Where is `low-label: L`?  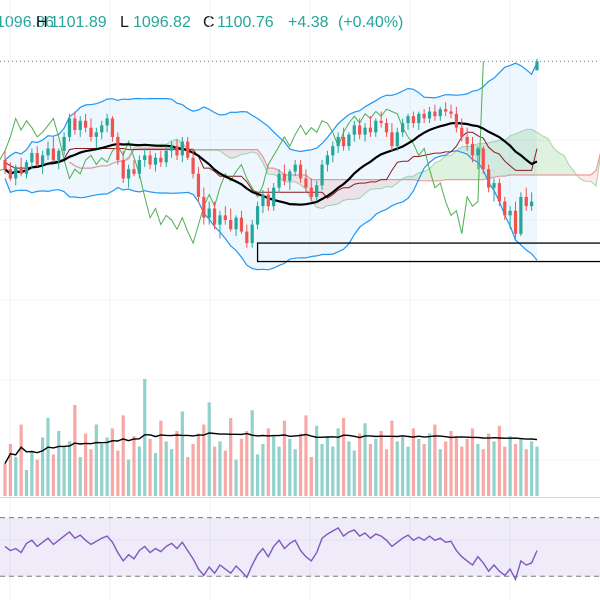
low-label: L is located at coordinates (124, 22).